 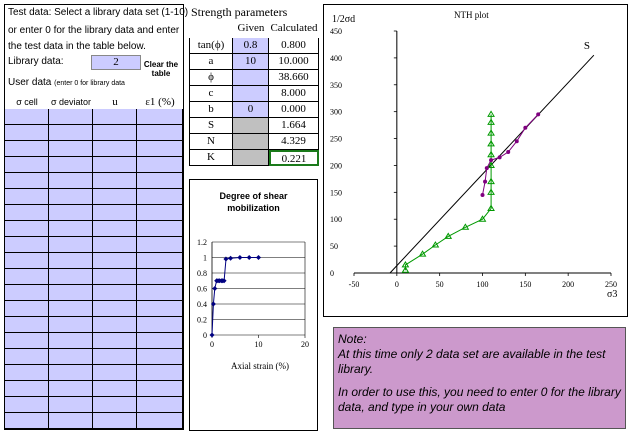 I want to click on strength-given-cell: 0.8, so click(x=251, y=46).